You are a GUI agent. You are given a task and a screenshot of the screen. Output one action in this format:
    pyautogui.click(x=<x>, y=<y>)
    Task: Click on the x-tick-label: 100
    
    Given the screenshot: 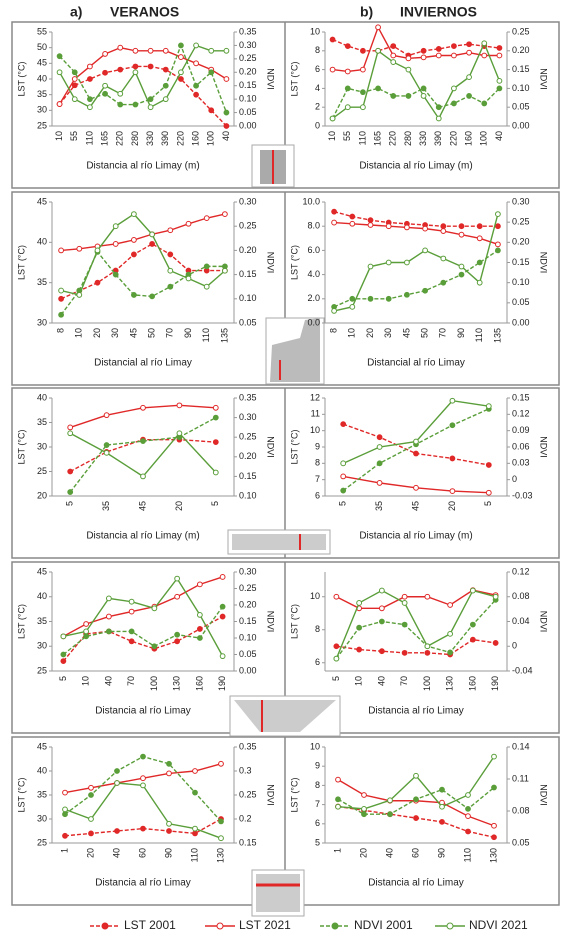 What is the action you would take?
    pyautogui.click(x=211, y=138)
    